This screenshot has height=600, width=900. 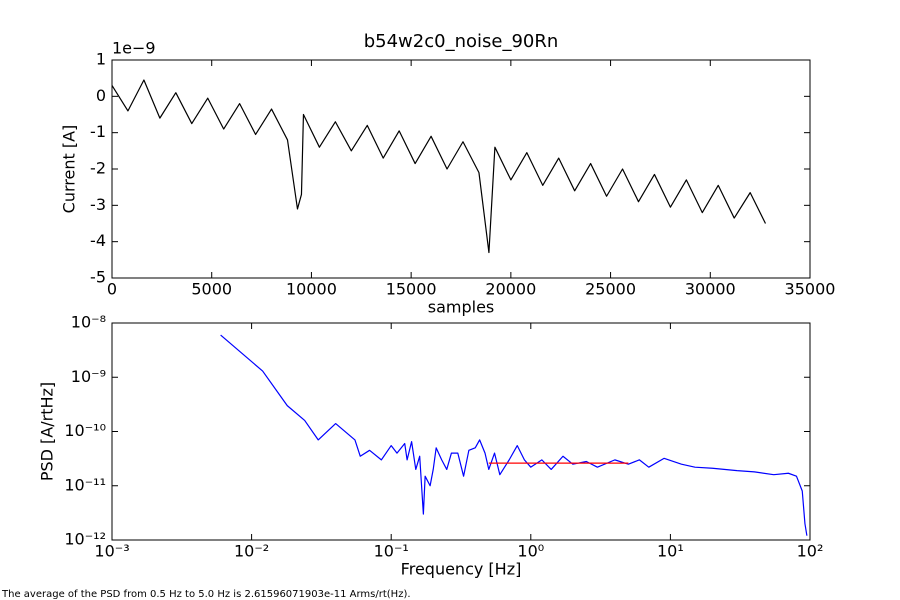 What do you see at coordinates (670, 551) in the screenshot?
I see `x-tick-label: 10¹` at bounding box center [670, 551].